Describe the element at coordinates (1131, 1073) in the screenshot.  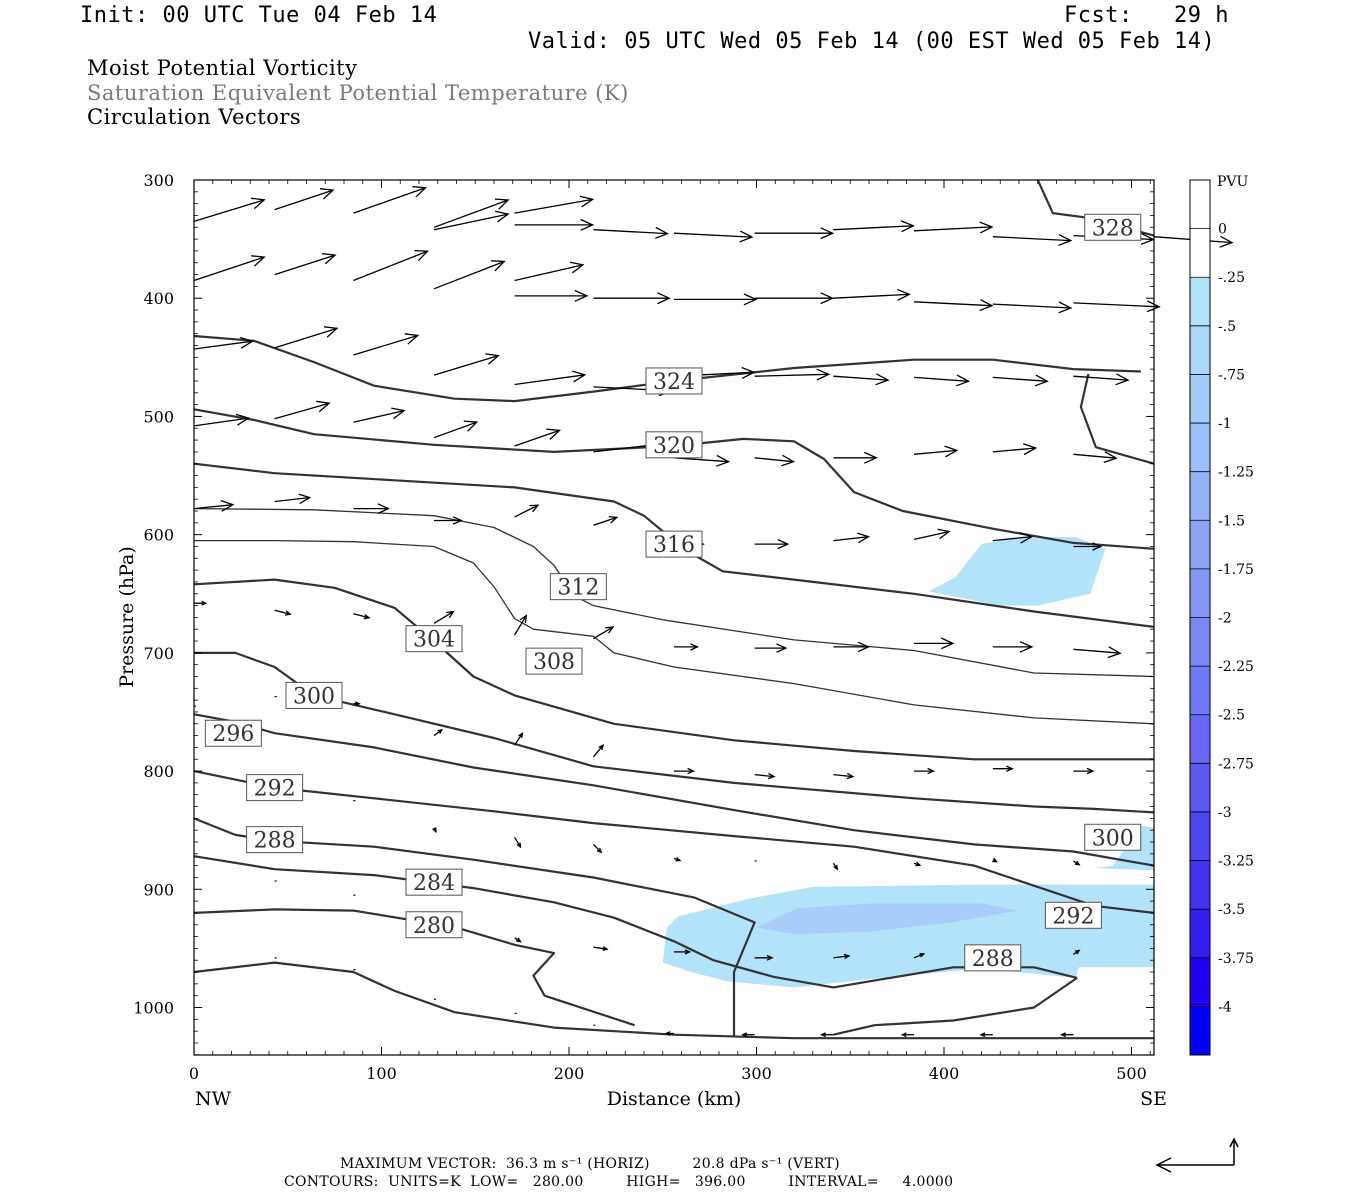
I see `x-tick-label: 500` at that location.